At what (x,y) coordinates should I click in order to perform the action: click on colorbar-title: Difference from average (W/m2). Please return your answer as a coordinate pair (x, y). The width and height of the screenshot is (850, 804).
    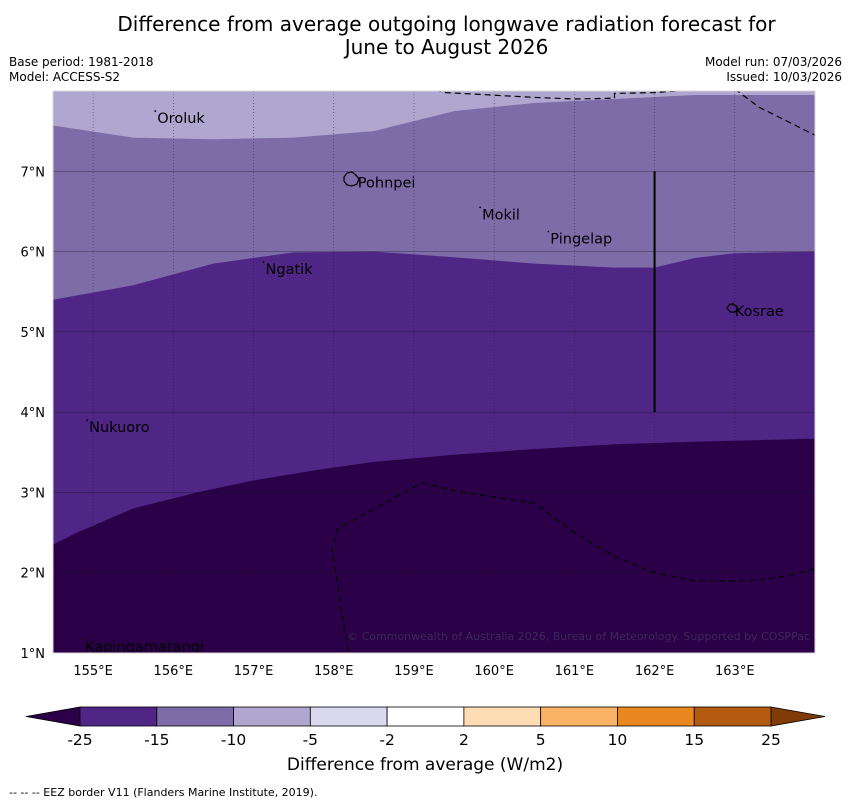
    Looking at the image, I should click on (425, 765).